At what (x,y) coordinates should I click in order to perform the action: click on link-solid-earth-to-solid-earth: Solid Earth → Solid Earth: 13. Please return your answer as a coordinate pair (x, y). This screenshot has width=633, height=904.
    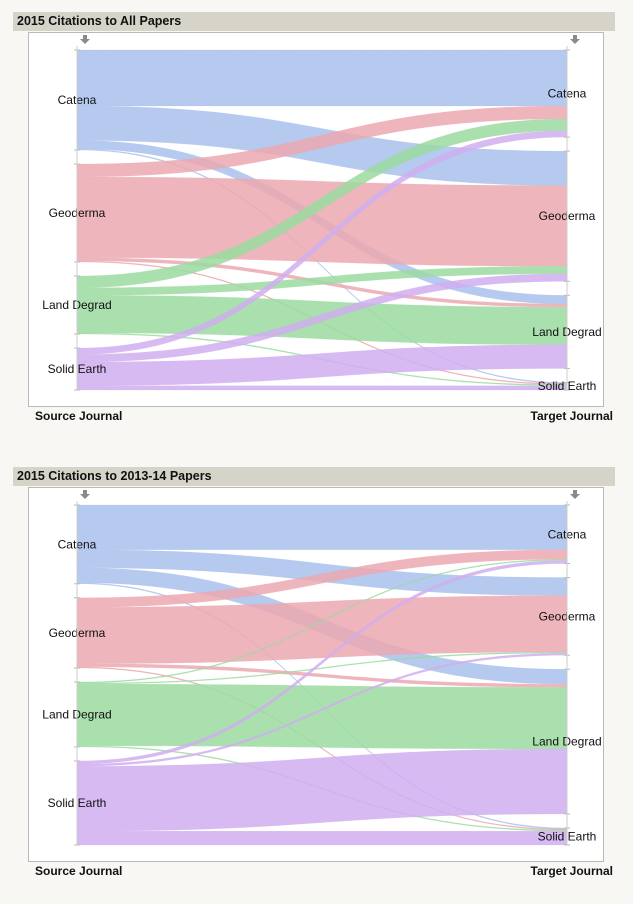
    Looking at the image, I should click on (322, 838).